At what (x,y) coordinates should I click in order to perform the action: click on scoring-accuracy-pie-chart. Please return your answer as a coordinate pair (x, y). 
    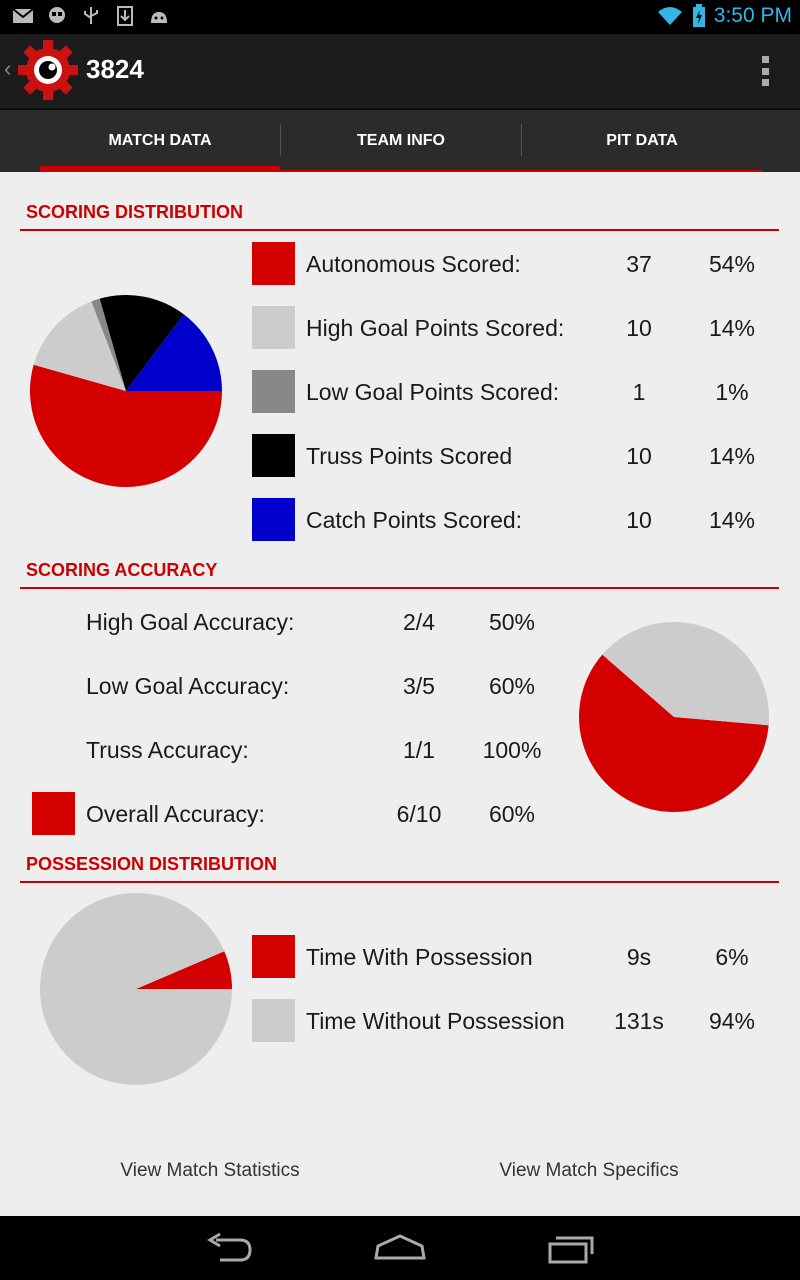
    Looking at the image, I should click on (674, 717).